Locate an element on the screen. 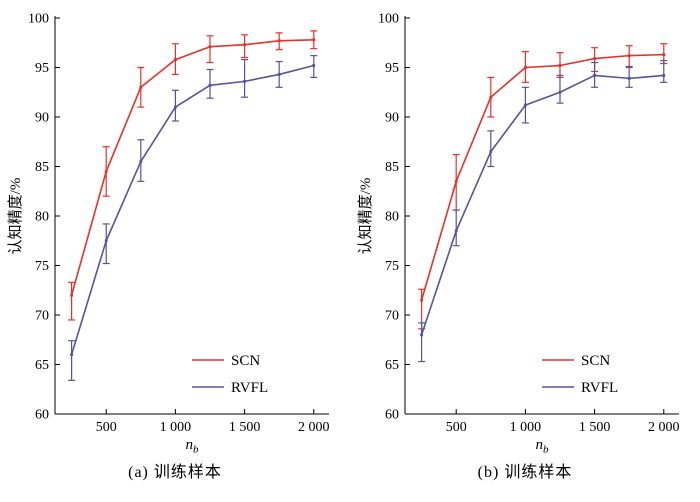  caption-a: (a) 训练样本 is located at coordinates (175, 472).